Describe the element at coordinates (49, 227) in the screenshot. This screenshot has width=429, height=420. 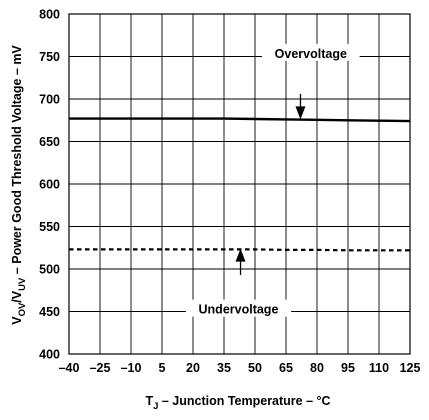
I see `y-tick-label: 550` at that location.